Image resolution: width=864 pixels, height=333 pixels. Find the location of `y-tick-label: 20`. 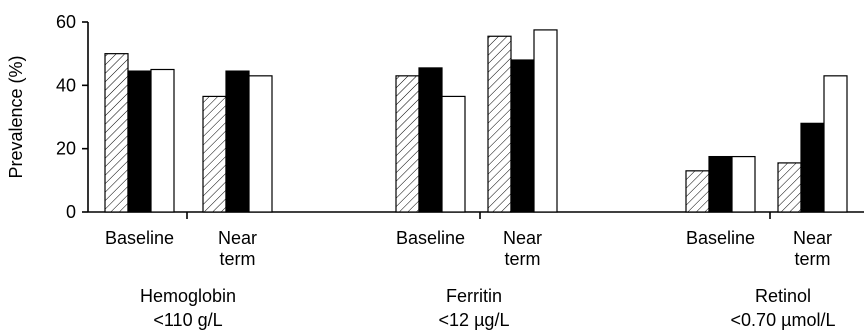

y-tick-label: 20 is located at coordinates (66, 149).